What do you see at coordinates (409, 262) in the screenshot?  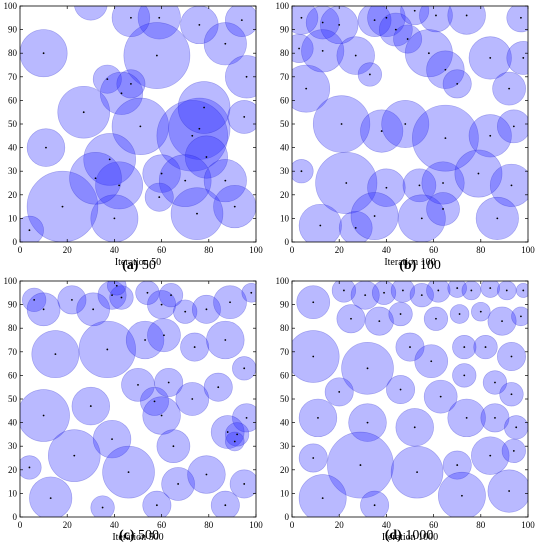 I see `x-axis-title: Iteration 100` at bounding box center [409, 262].